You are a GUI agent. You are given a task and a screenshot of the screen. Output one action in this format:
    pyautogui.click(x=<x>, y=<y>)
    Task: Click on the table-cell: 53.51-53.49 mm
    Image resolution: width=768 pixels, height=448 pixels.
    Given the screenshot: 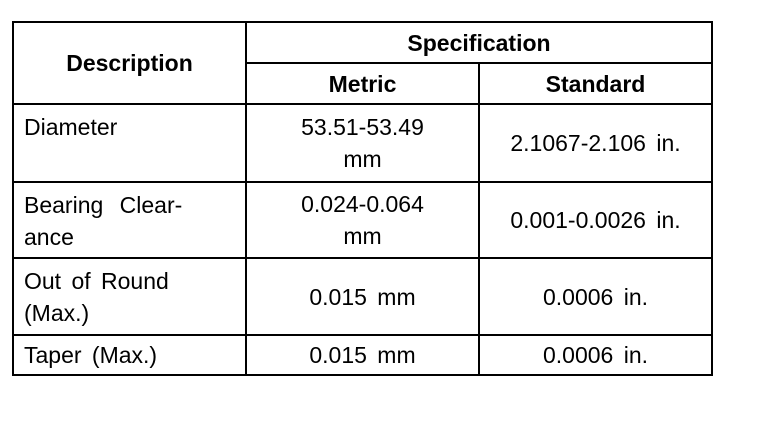 What is the action you would take?
    pyautogui.click(x=362, y=143)
    